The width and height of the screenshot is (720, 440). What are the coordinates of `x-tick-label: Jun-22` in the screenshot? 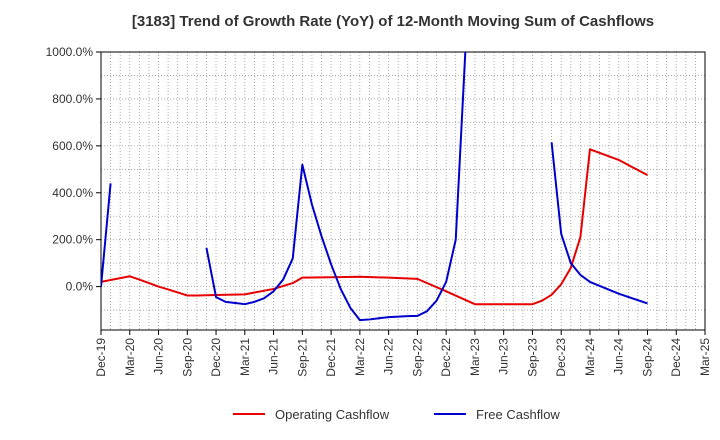 It's located at (389, 356).